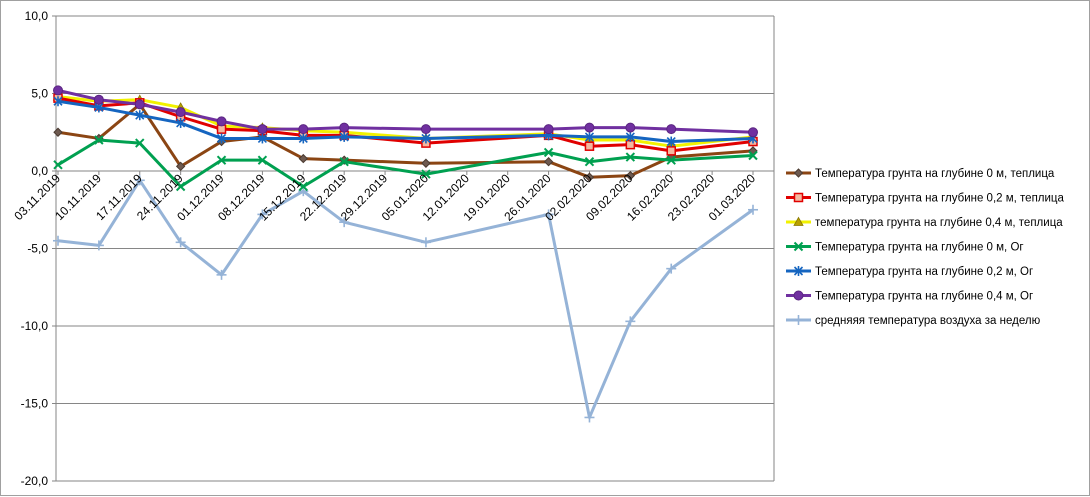 The width and height of the screenshot is (1090, 497). Describe the element at coordinates (928, 321) in the screenshot. I see `legend-label: средняяя температура воздуха за неделю` at that location.